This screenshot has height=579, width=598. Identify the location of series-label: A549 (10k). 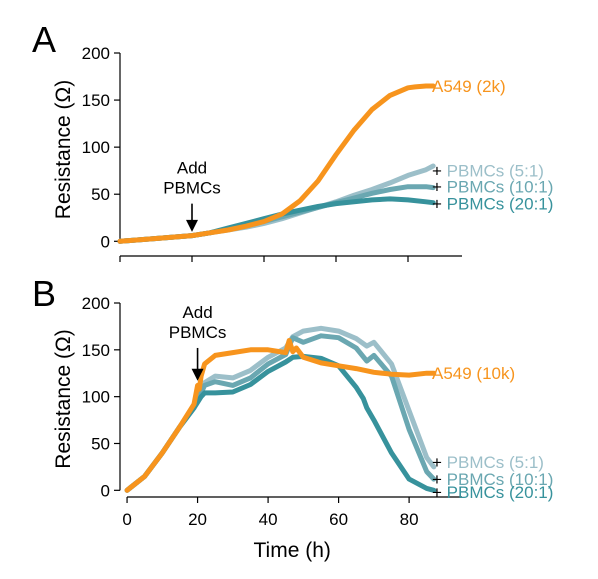
(473, 373).